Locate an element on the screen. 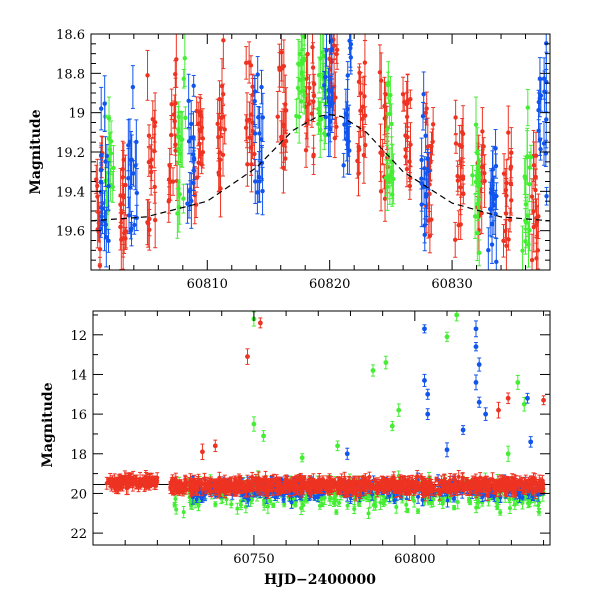  y-tick-label: 19.2 is located at coordinates (70, 153).